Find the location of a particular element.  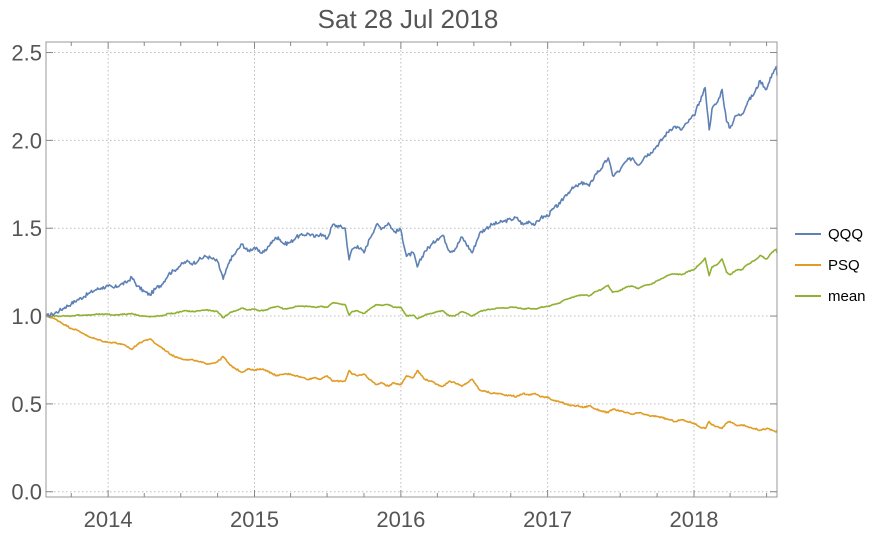

legend-label-qqq: QQQ is located at coordinates (845, 234).